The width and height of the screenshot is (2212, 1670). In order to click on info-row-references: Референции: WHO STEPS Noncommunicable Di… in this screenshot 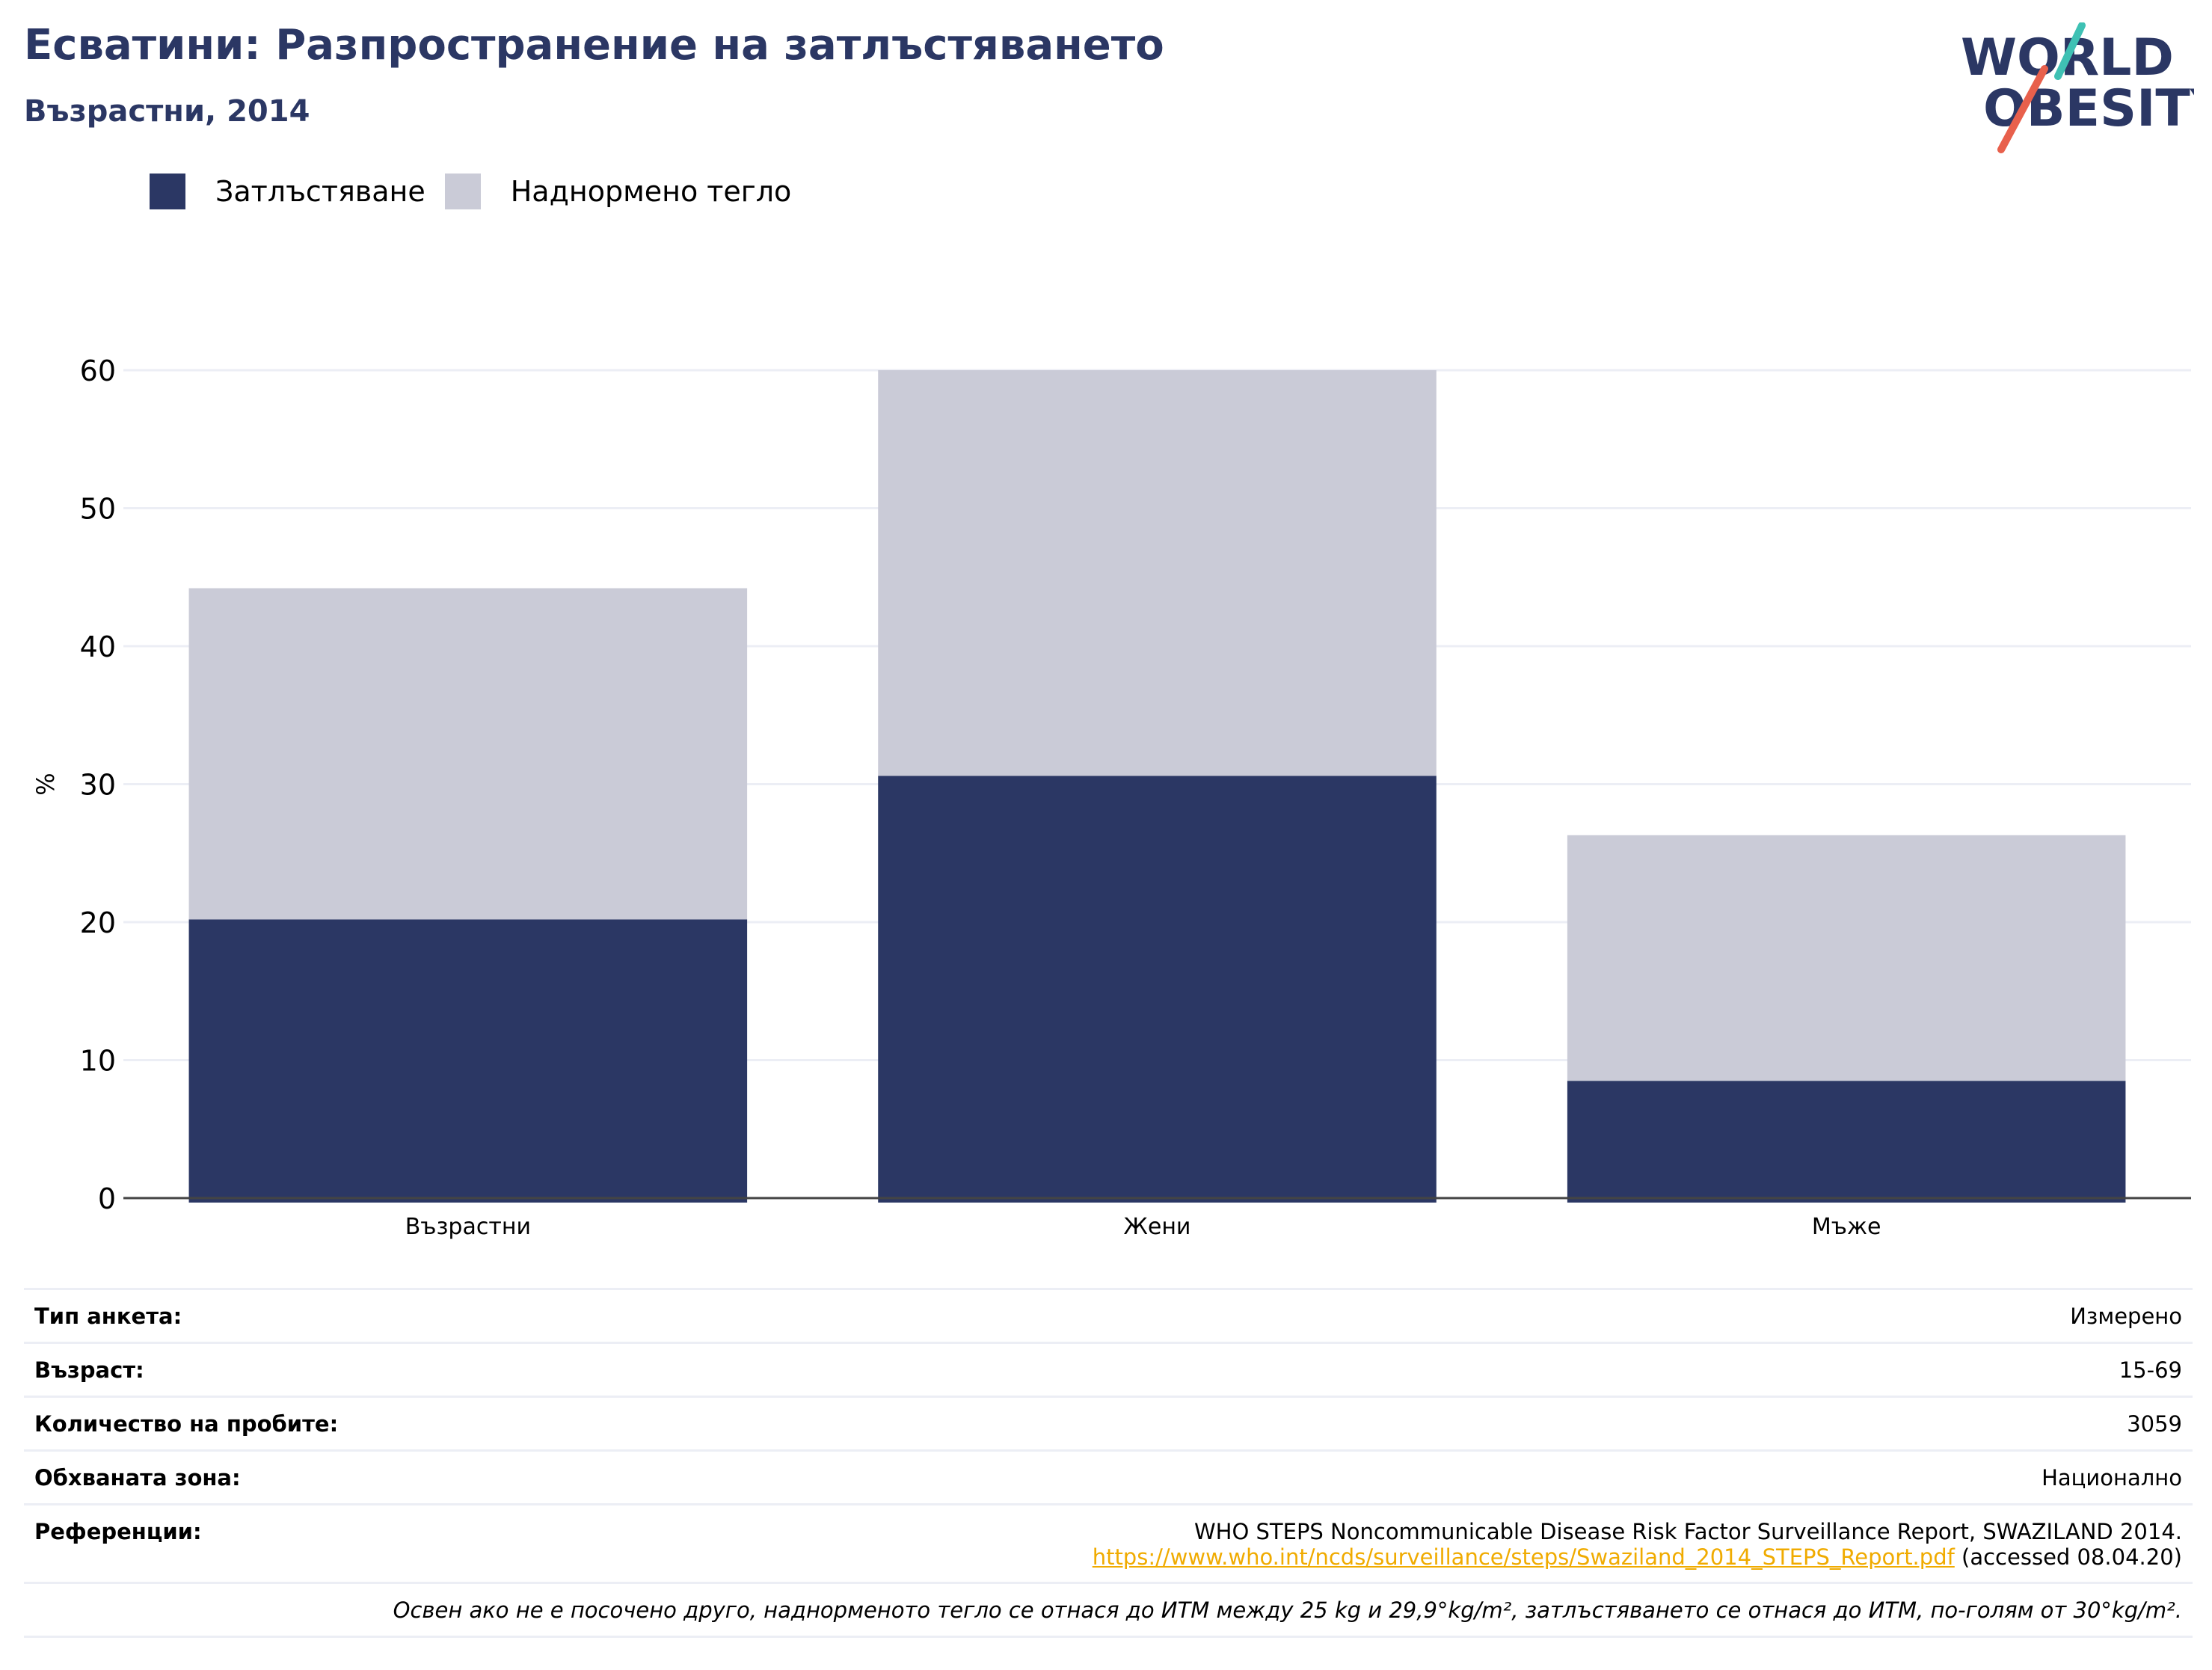, I will do `click(1108, 1543)`.